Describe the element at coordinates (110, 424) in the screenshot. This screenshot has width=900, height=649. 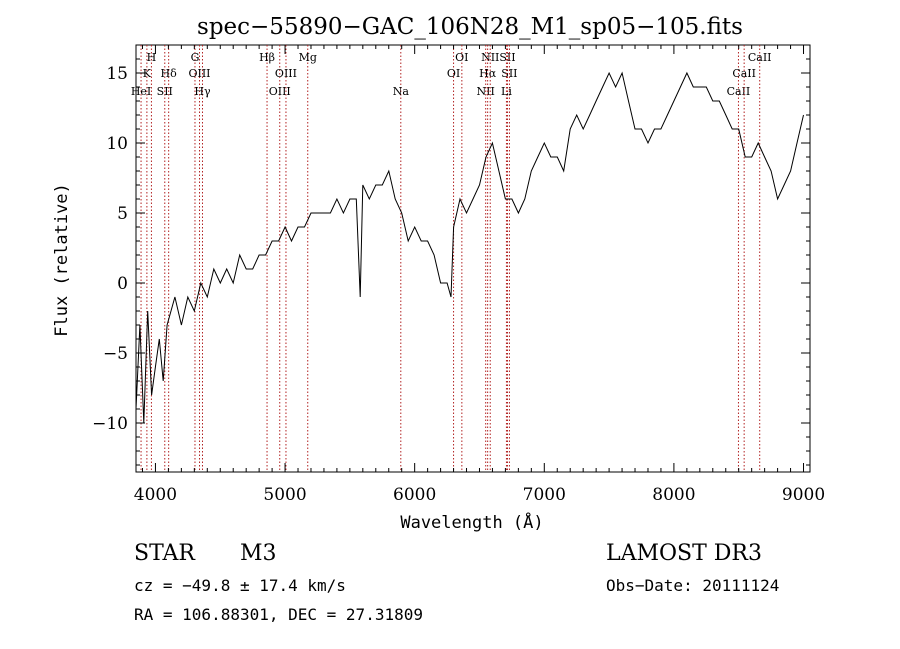
I see `y-tick-label: −10` at that location.